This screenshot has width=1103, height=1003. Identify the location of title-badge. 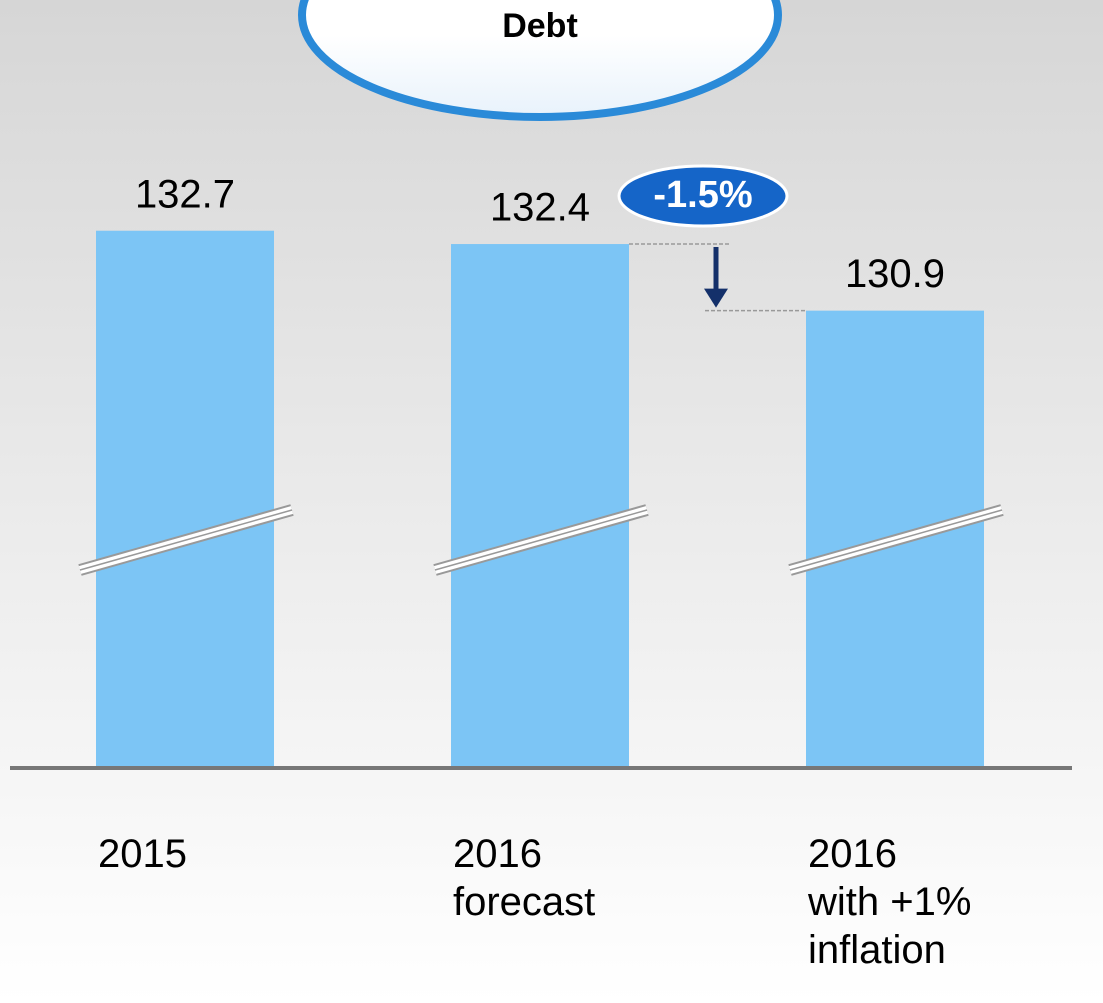
(540, 60).